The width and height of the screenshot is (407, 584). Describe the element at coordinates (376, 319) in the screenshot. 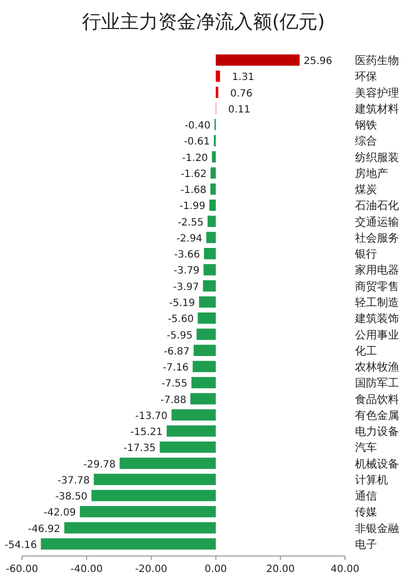

I see `y-tick-label: 建筑装饰` at that location.